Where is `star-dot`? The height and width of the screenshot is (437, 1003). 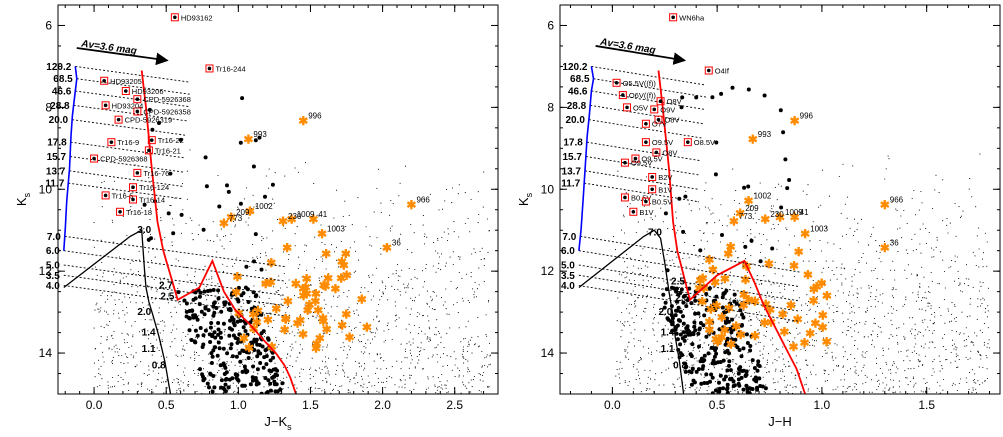
star-dot is located at coordinates (104, 80).